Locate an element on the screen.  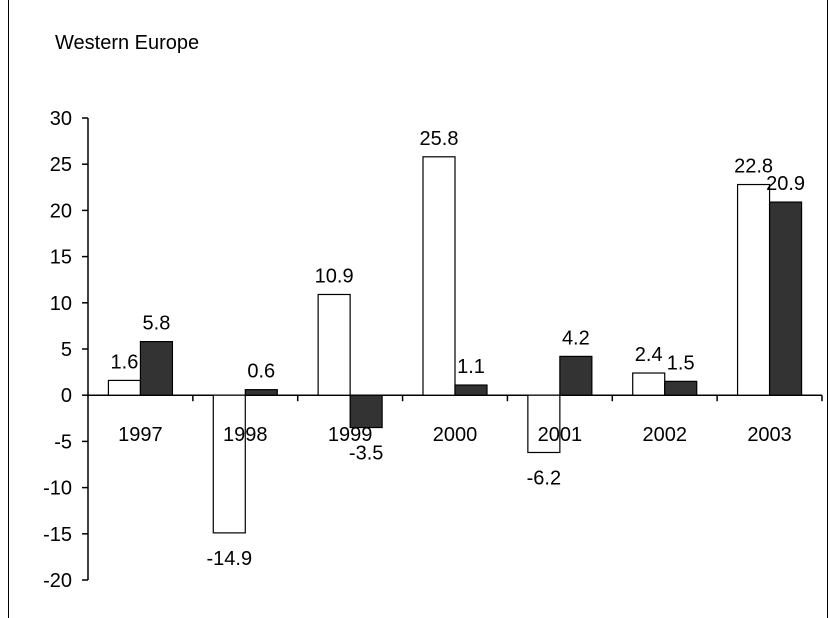
y-tick-label: 0 is located at coordinates (66, 396).